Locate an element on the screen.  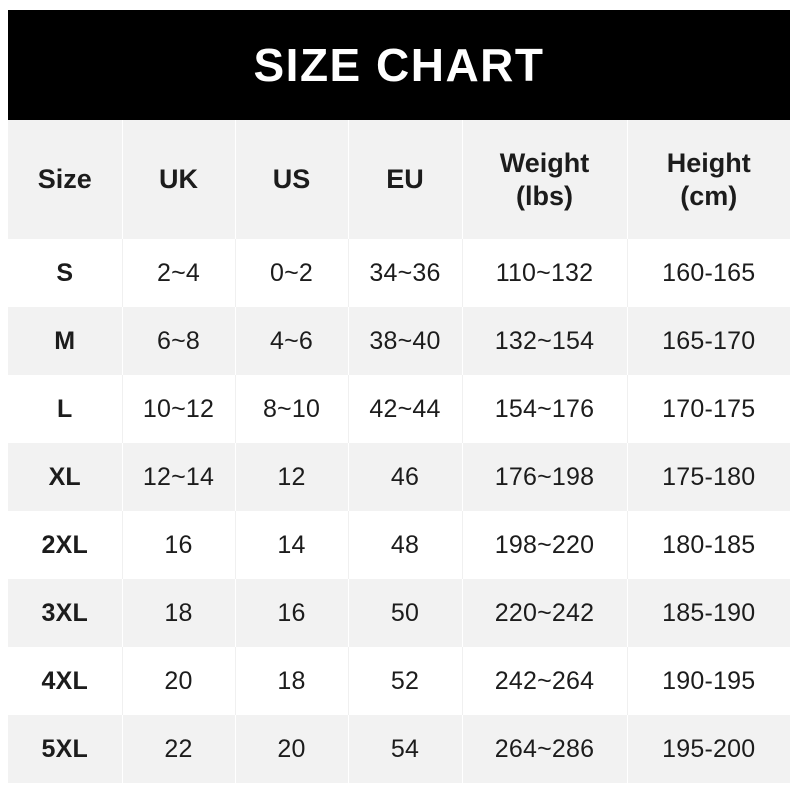
column-header-size: Size is located at coordinates (65, 179).